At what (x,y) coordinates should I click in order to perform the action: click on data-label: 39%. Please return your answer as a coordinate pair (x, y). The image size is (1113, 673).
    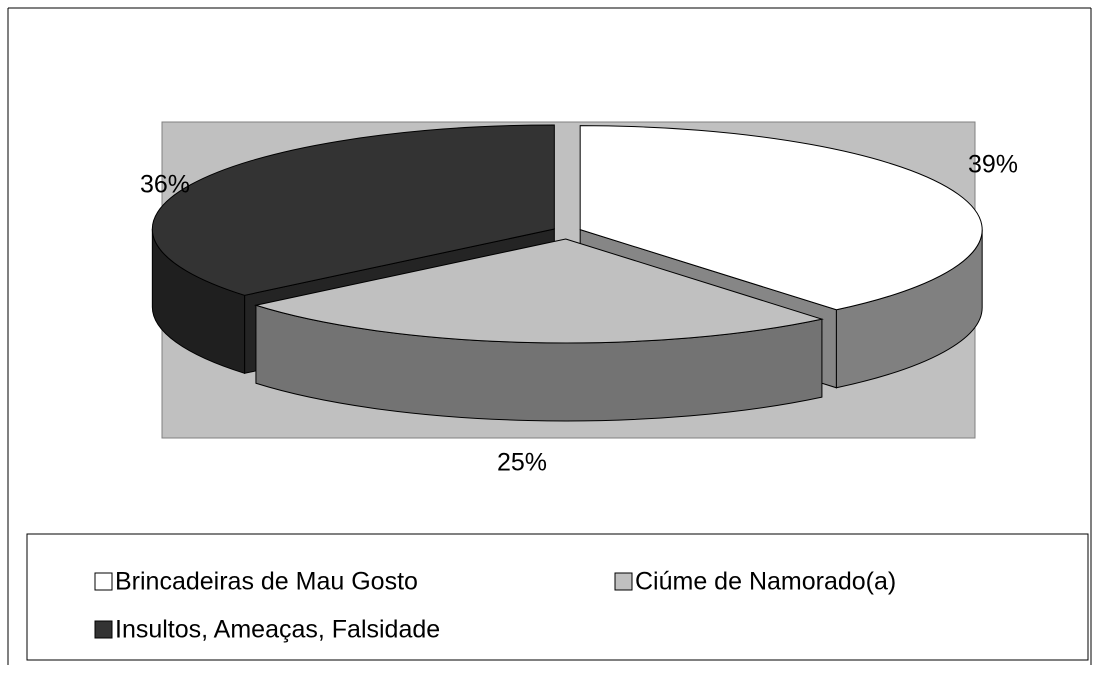
    Looking at the image, I should click on (993, 165).